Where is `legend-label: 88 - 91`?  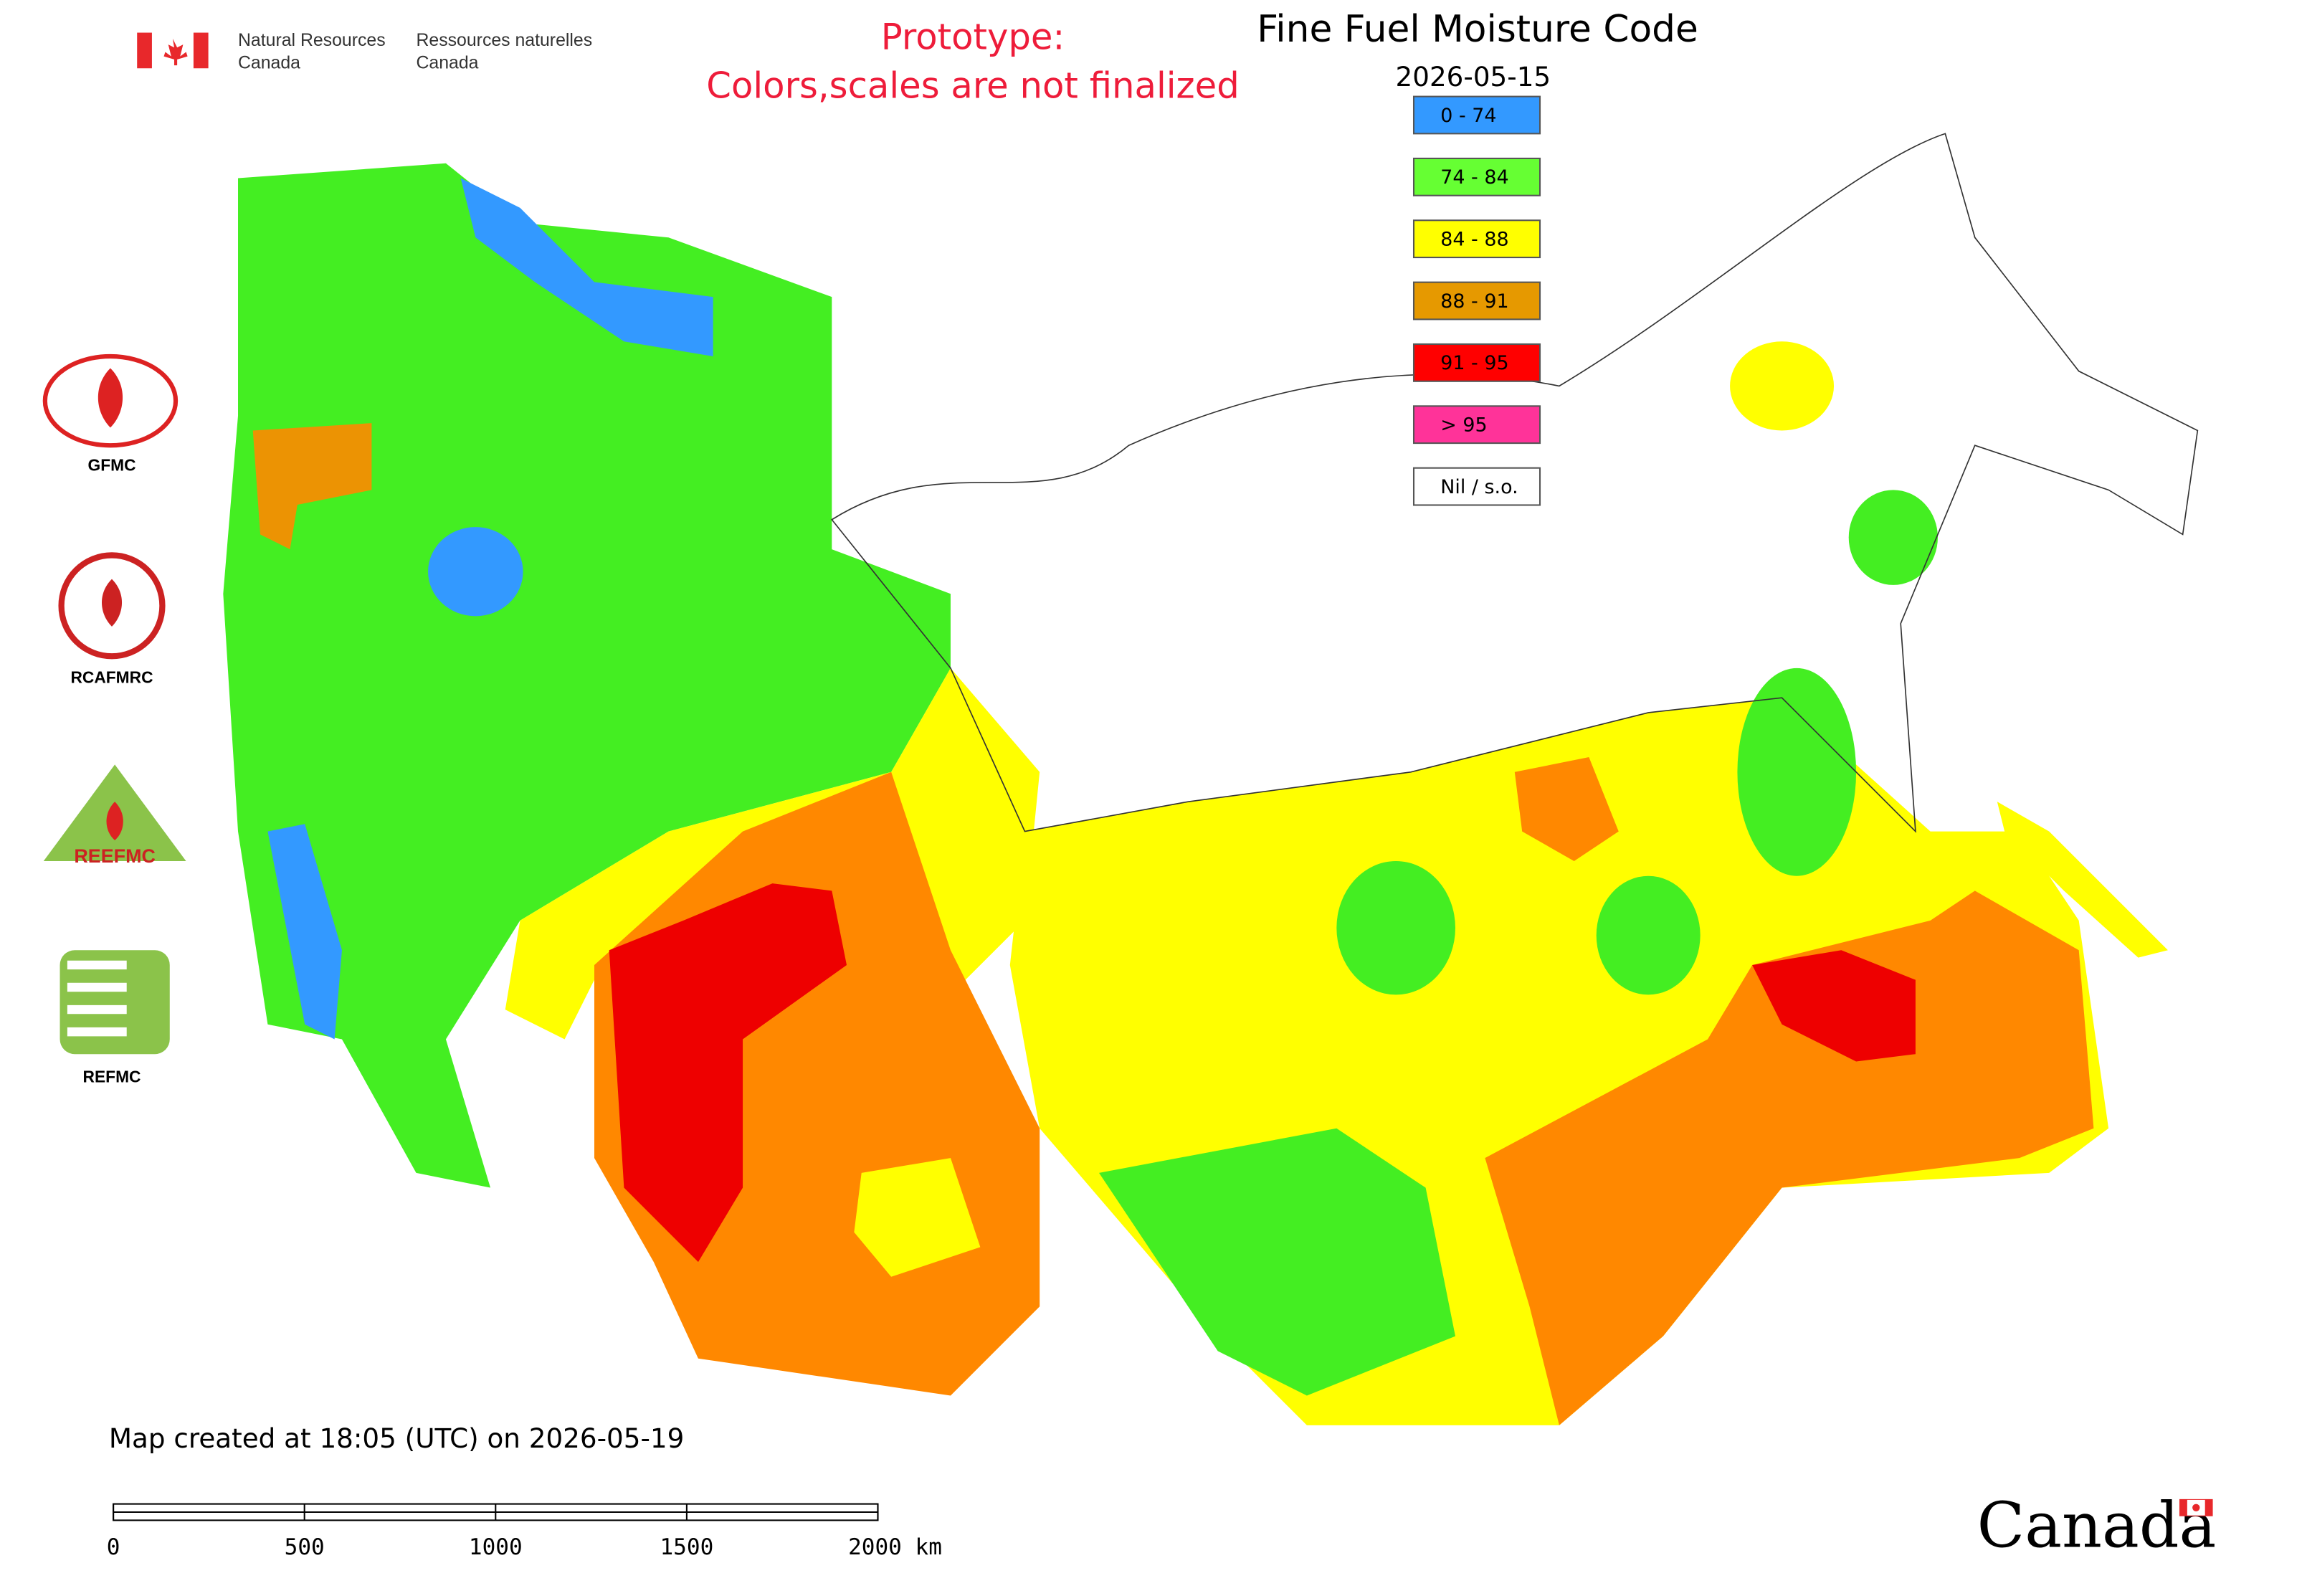 legend-label: 88 - 91 is located at coordinates (1474, 301).